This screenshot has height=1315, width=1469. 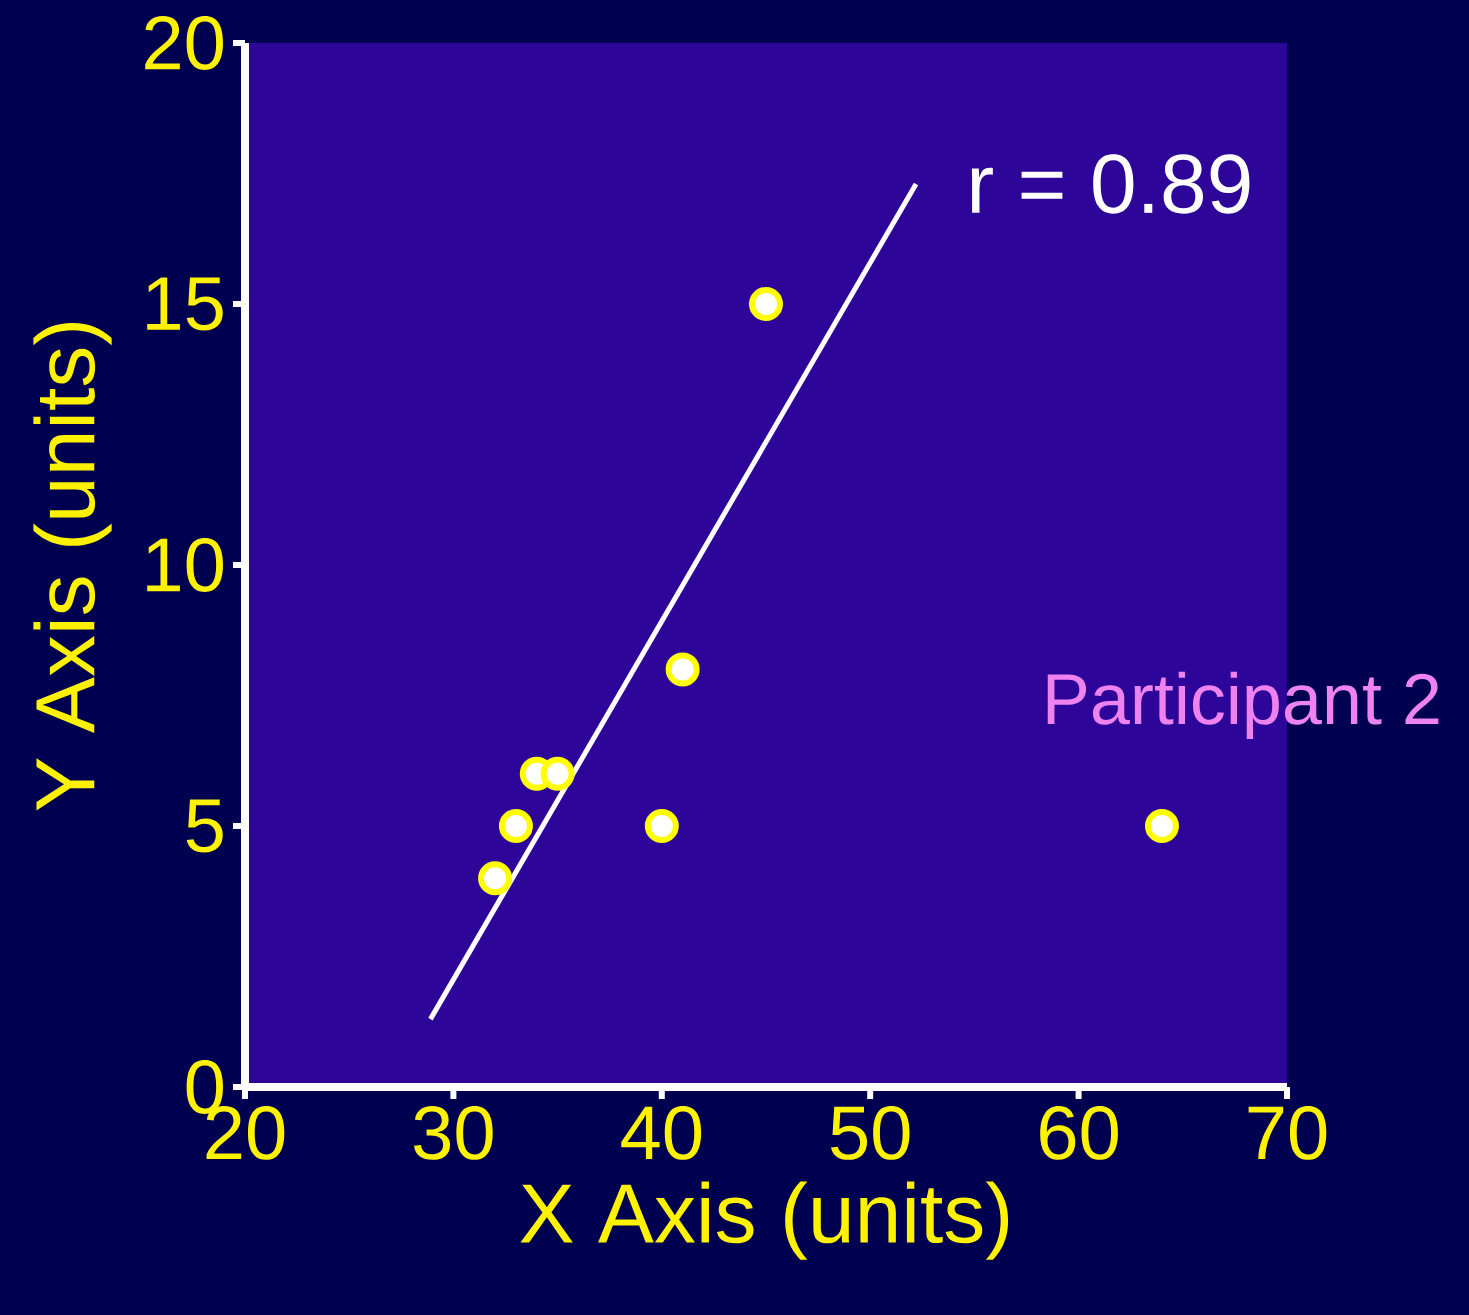 What do you see at coordinates (661, 1133) in the screenshot?
I see `x-tick-label: 40` at bounding box center [661, 1133].